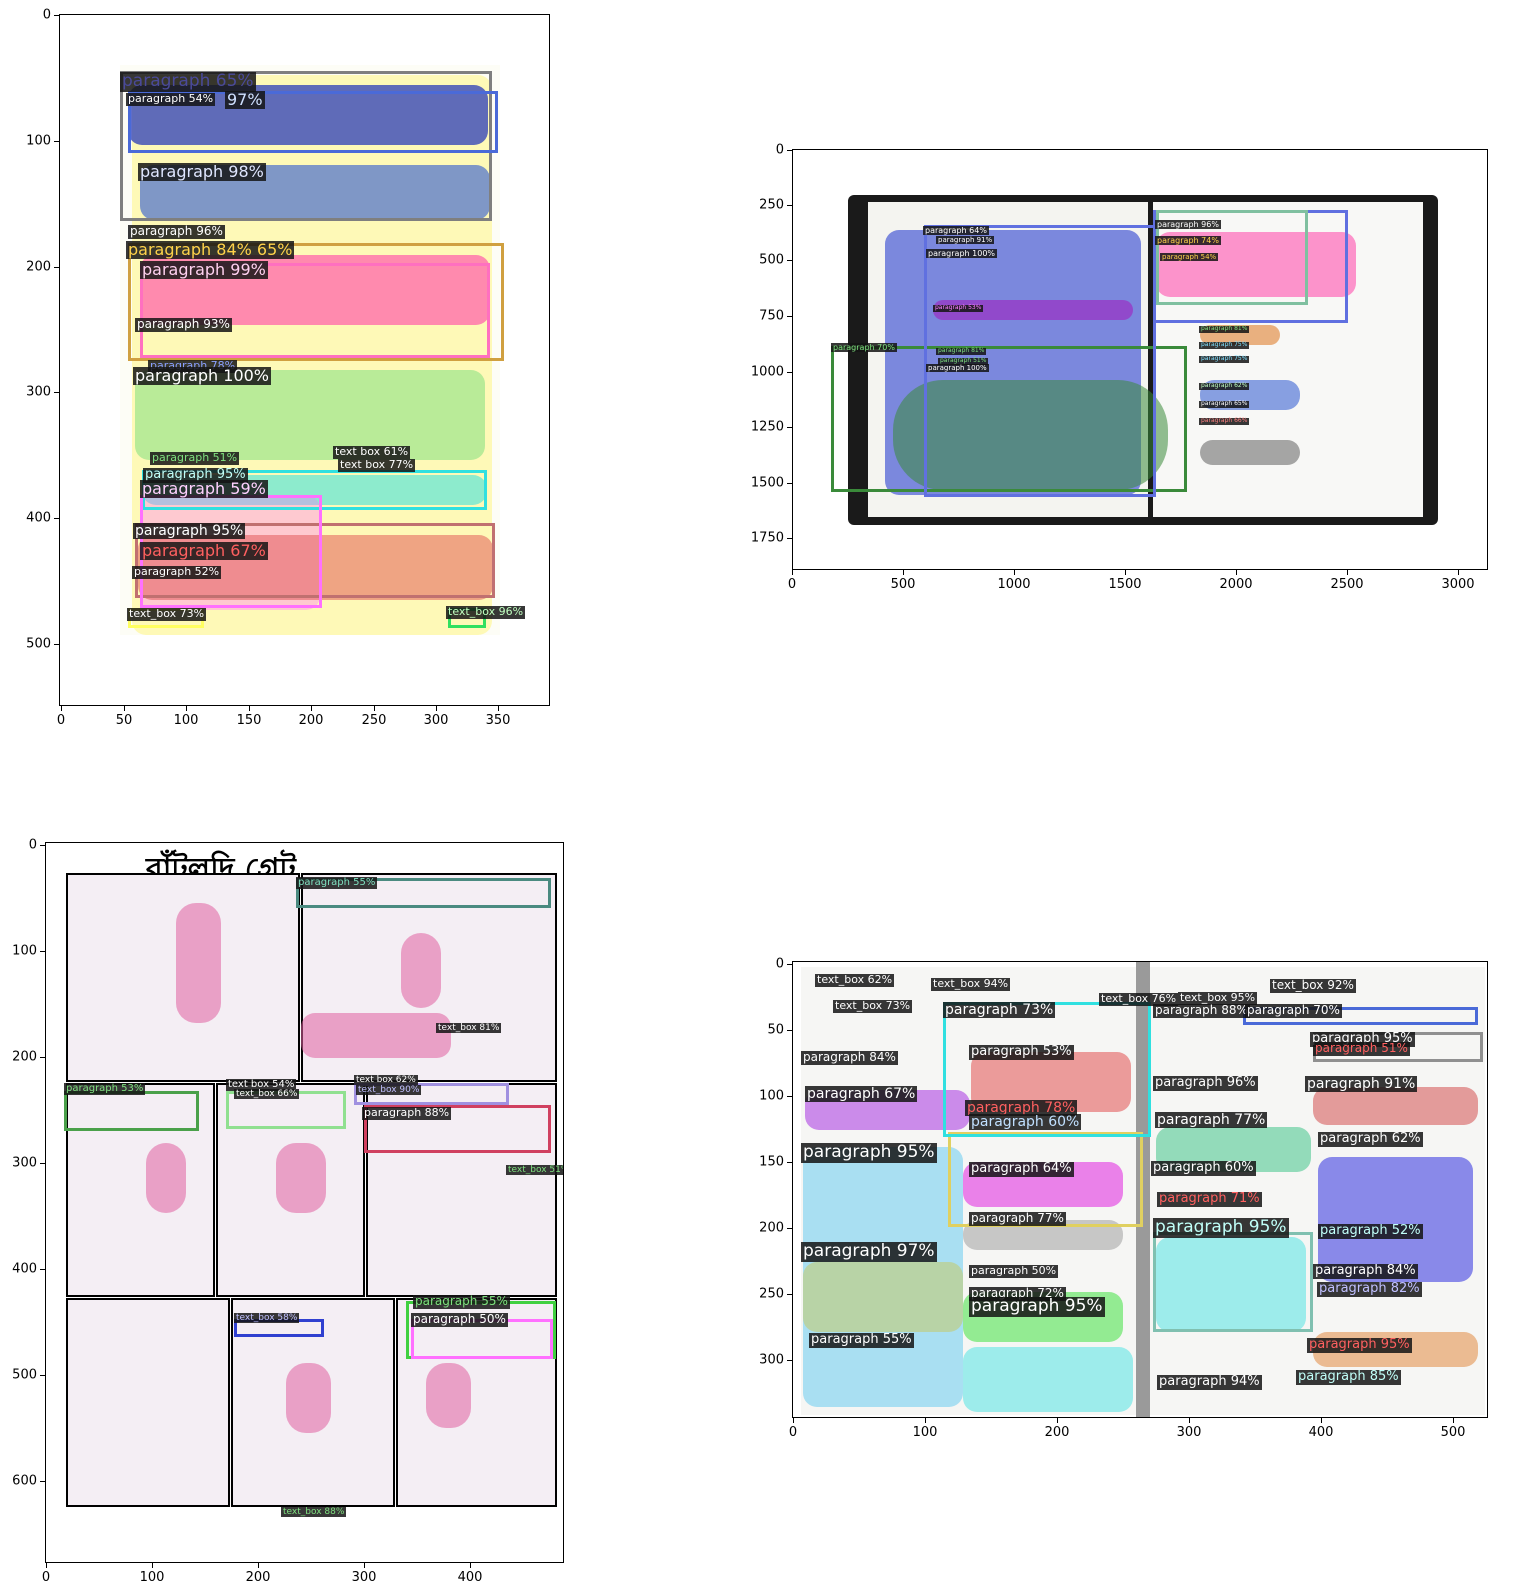 The height and width of the screenshot is (1588, 1516). What do you see at coordinates (498, 720) in the screenshot?
I see `x-tick-label: 350` at bounding box center [498, 720].